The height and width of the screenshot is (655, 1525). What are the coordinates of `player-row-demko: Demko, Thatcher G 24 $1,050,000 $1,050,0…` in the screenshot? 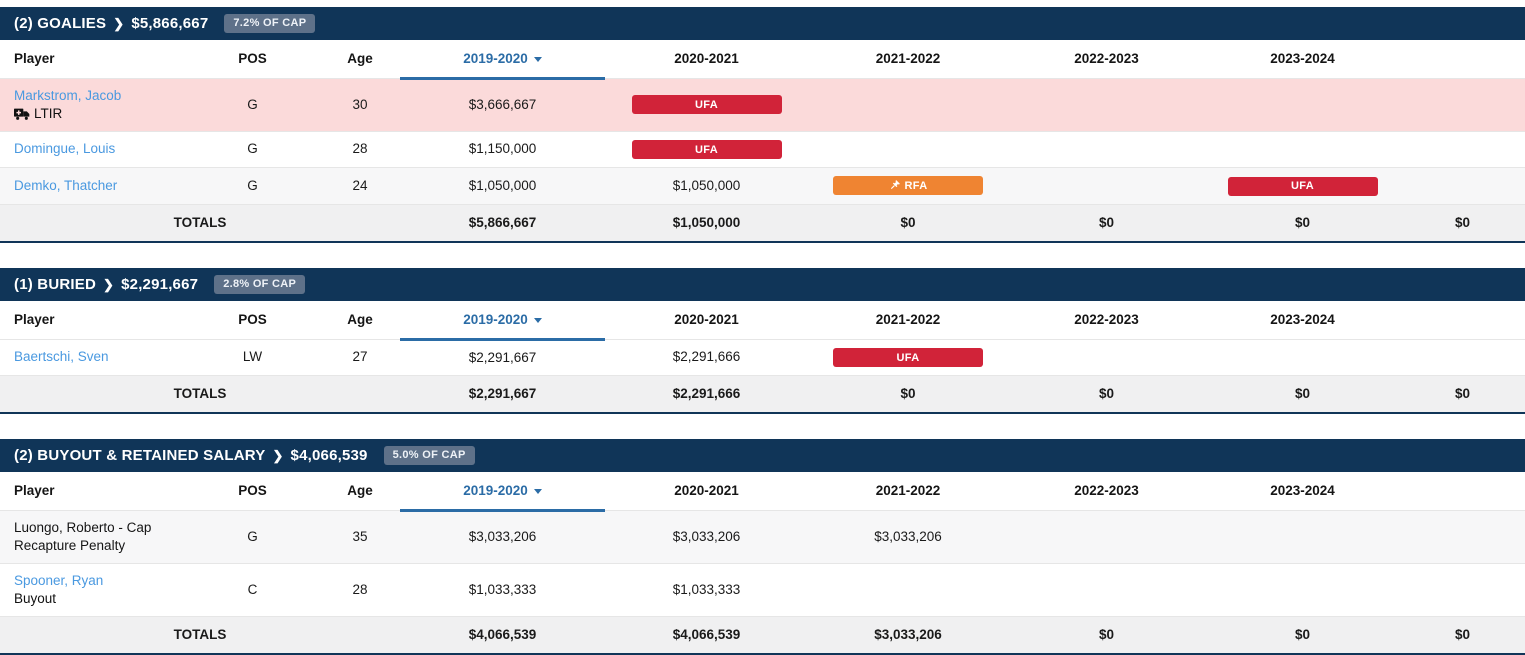 It's located at (762, 186).